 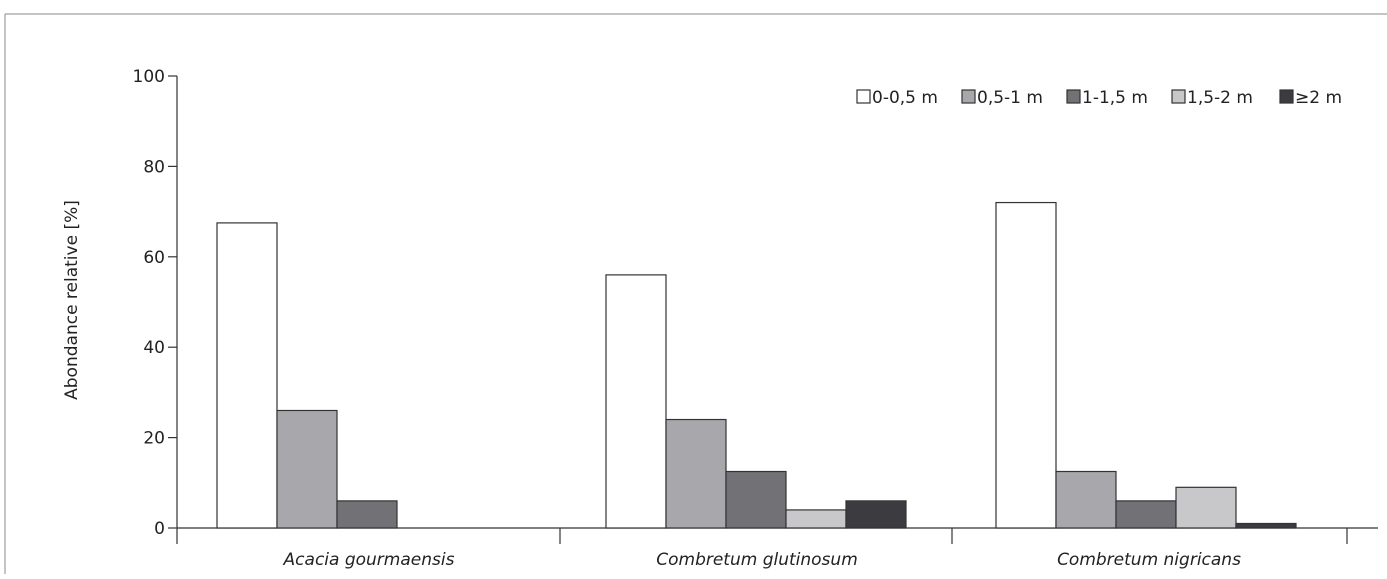 What do you see at coordinates (154, 258) in the screenshot?
I see `y-tick-label-60: 60` at bounding box center [154, 258].